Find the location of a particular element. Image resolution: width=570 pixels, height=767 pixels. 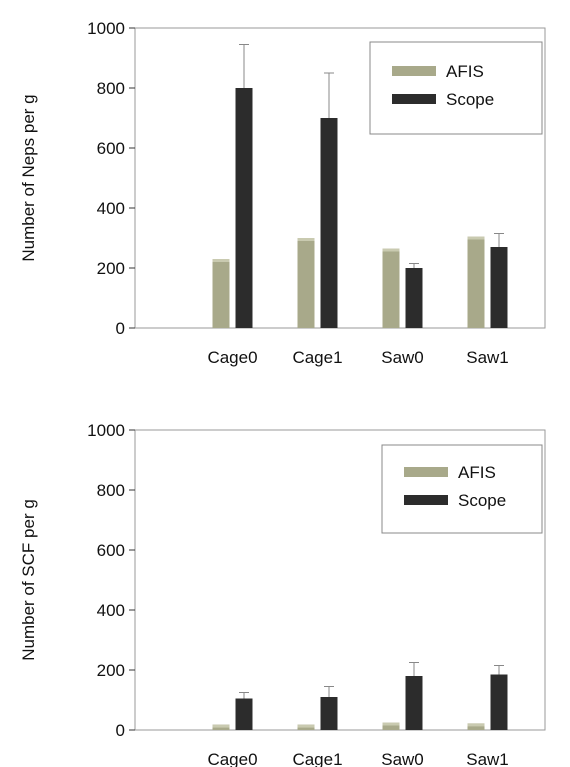

y-axis-label: Number of SCF per g is located at coordinates (28, 580).